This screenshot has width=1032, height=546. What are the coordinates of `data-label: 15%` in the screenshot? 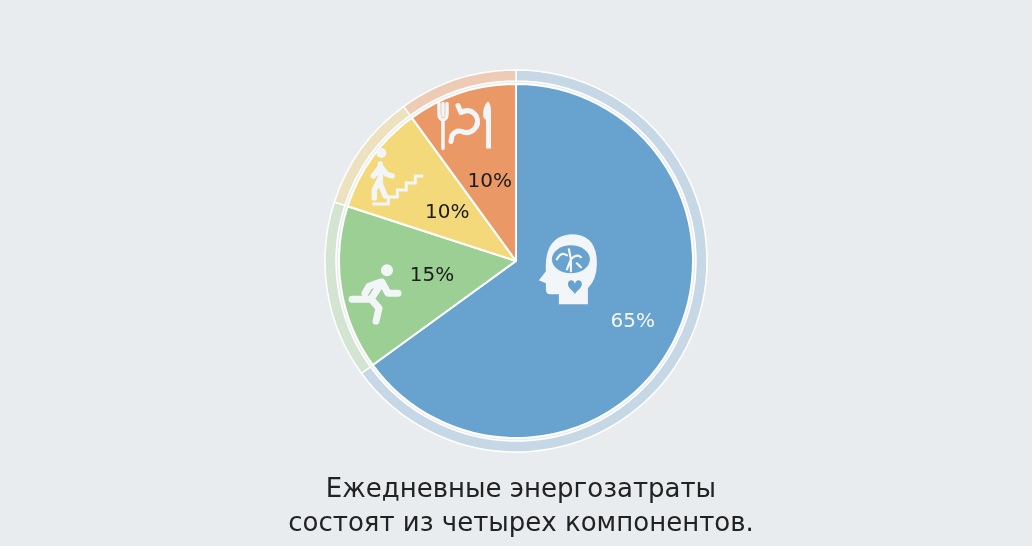 It's located at (432, 274).